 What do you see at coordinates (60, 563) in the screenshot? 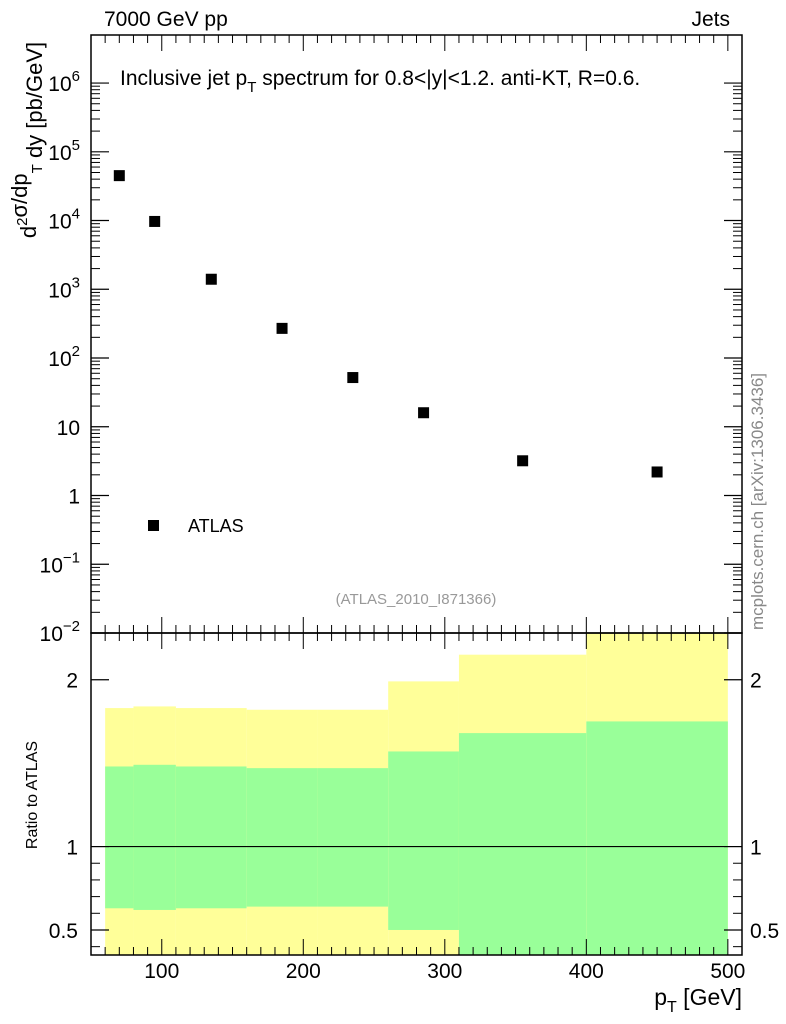
I see `main-ytick-label--1: 10⁻¹` at bounding box center [60, 563].